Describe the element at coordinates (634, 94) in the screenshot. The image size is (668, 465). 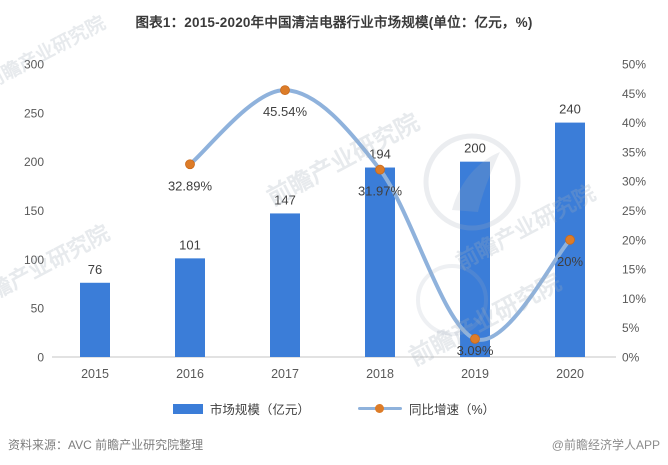
I see `right-axis-tick: 45%` at that location.